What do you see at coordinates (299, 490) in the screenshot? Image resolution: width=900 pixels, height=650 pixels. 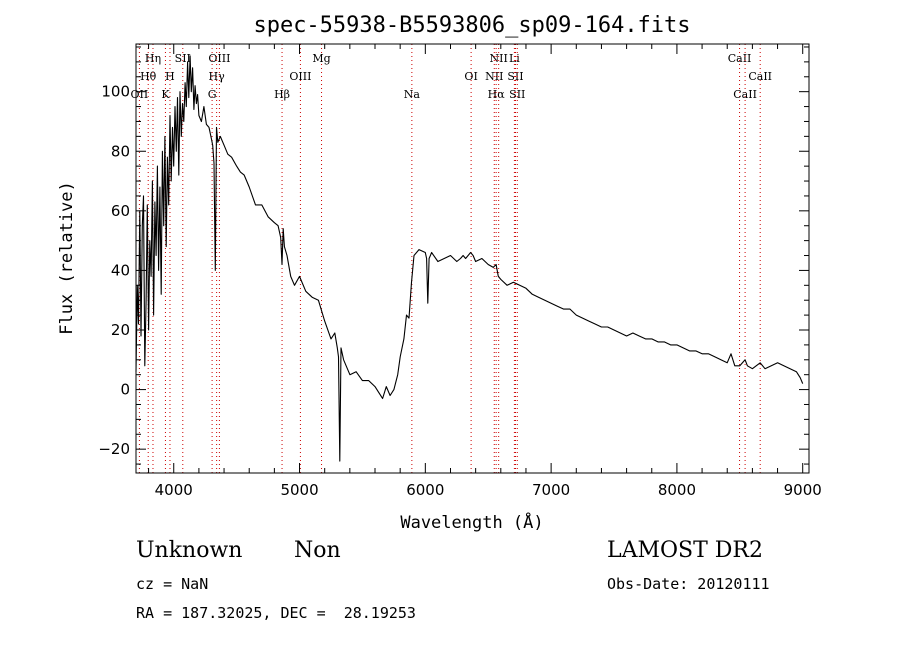 I see `x-tick-label: 5000` at bounding box center [299, 490].